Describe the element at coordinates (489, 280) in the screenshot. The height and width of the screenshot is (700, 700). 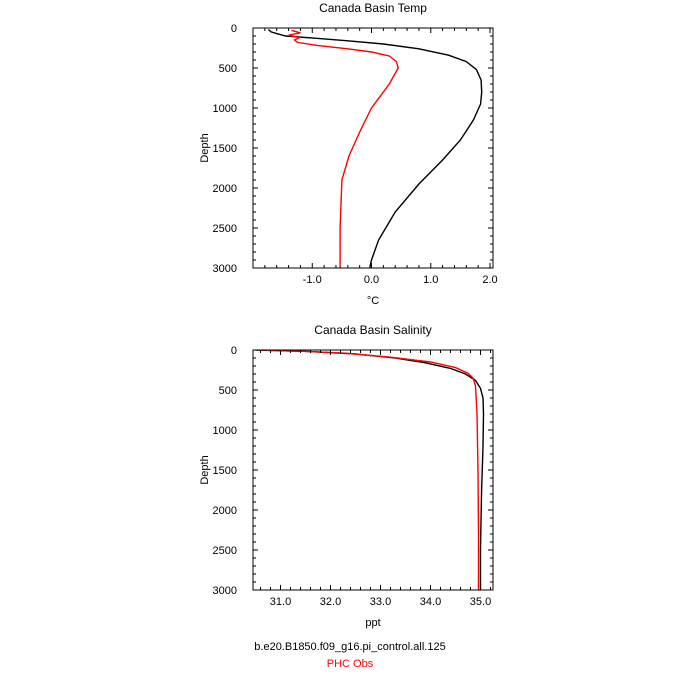
I see `x-tick-label: 2.0` at that location.